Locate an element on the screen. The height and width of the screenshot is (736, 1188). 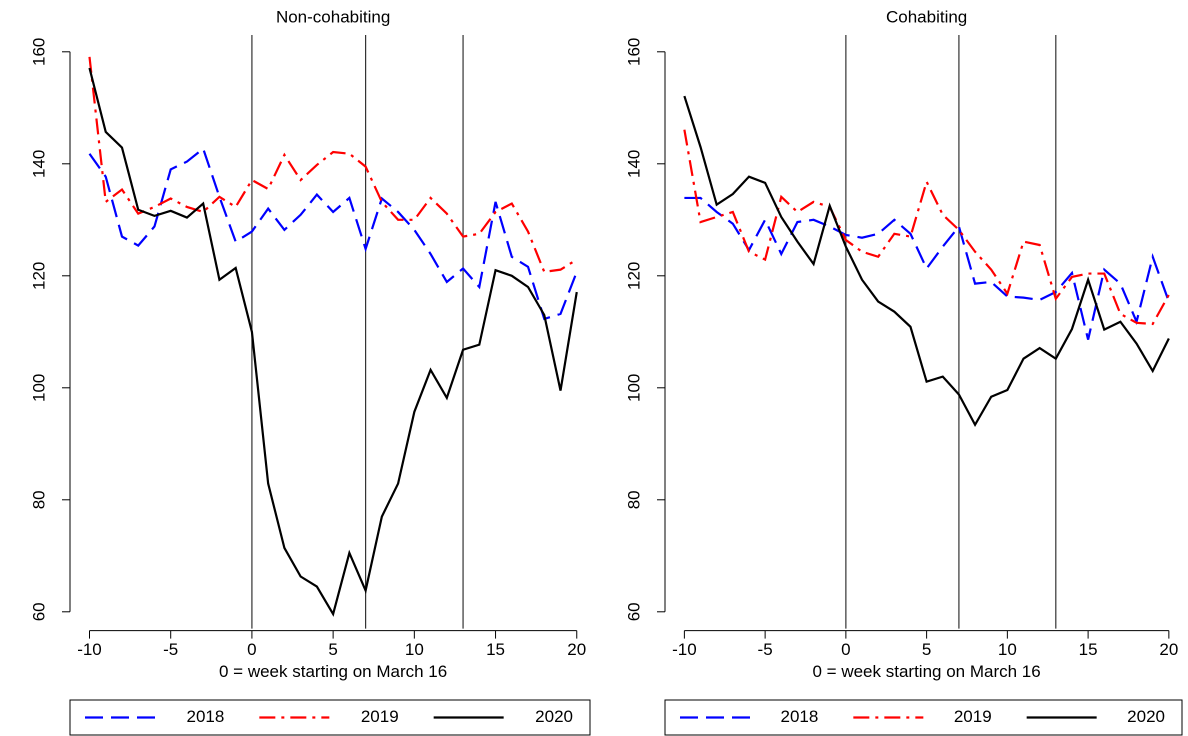
chart-title: Non-cohabiting is located at coordinates (333, 16).